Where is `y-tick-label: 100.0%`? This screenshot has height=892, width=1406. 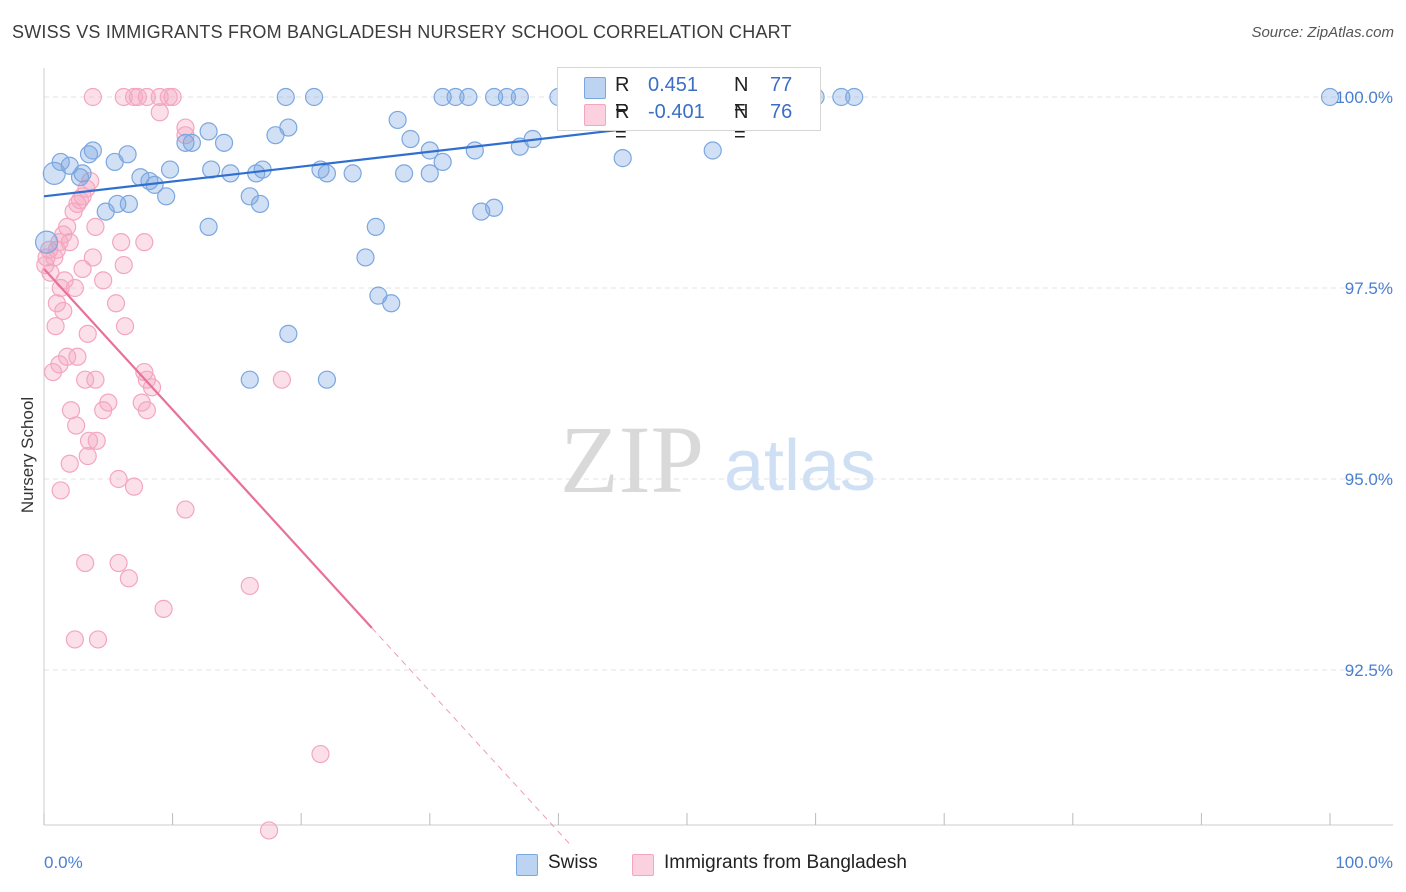
y-tick-label: 100.0% is located at coordinates (1364, 97).